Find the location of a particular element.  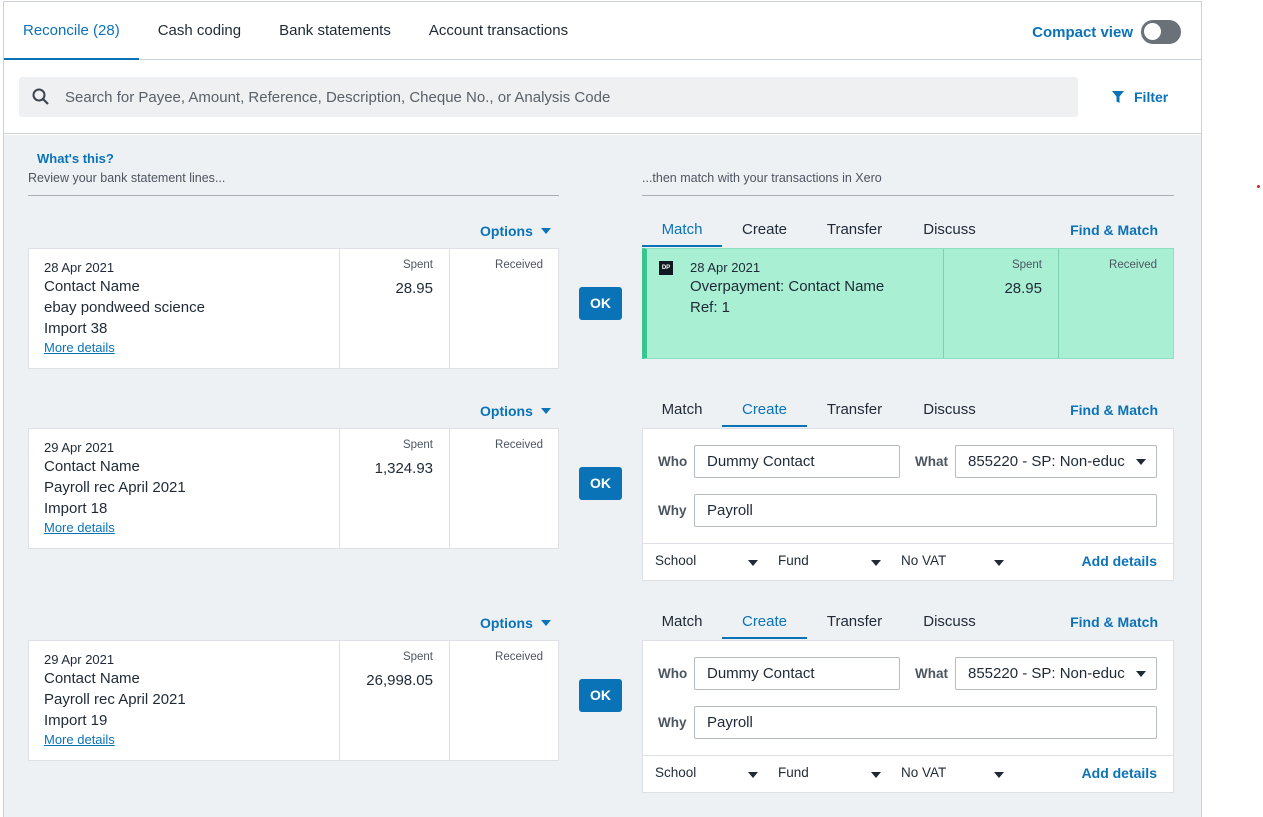

received-label: Received is located at coordinates (1133, 265).